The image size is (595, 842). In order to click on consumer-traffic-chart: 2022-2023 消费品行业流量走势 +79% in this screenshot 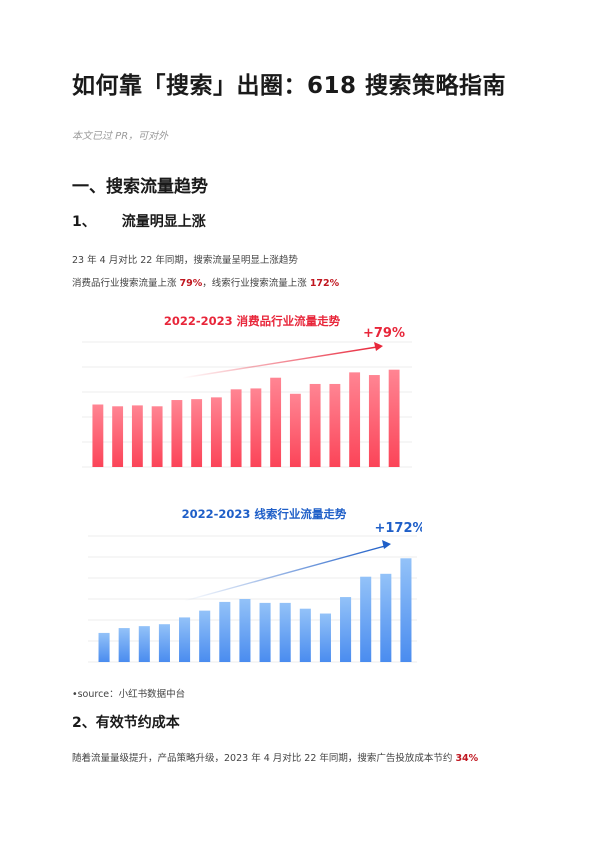, I will do `click(247, 391)`.